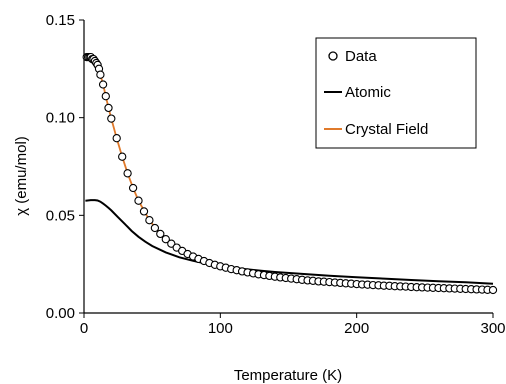  Describe the element at coordinates (84, 328) in the screenshot. I see `x-tick-label-0: 0` at that location.